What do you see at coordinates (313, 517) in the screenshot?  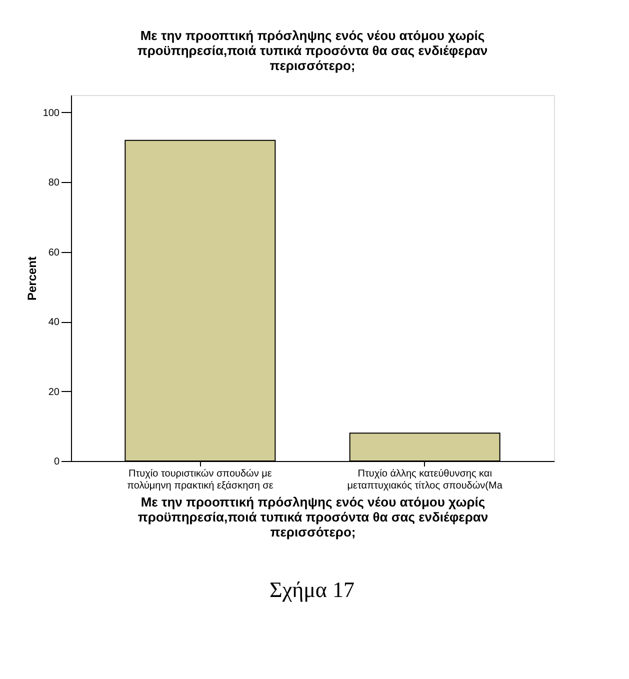 I see `x-axis-title: Με την προοπτική πρόσληψης ενός νέου ατόμου χωρίς προϋπηρεσία,ποιά τυπικά προσόντα θα σας ενδιέφεραν περισσότερο;` at bounding box center [313, 517].